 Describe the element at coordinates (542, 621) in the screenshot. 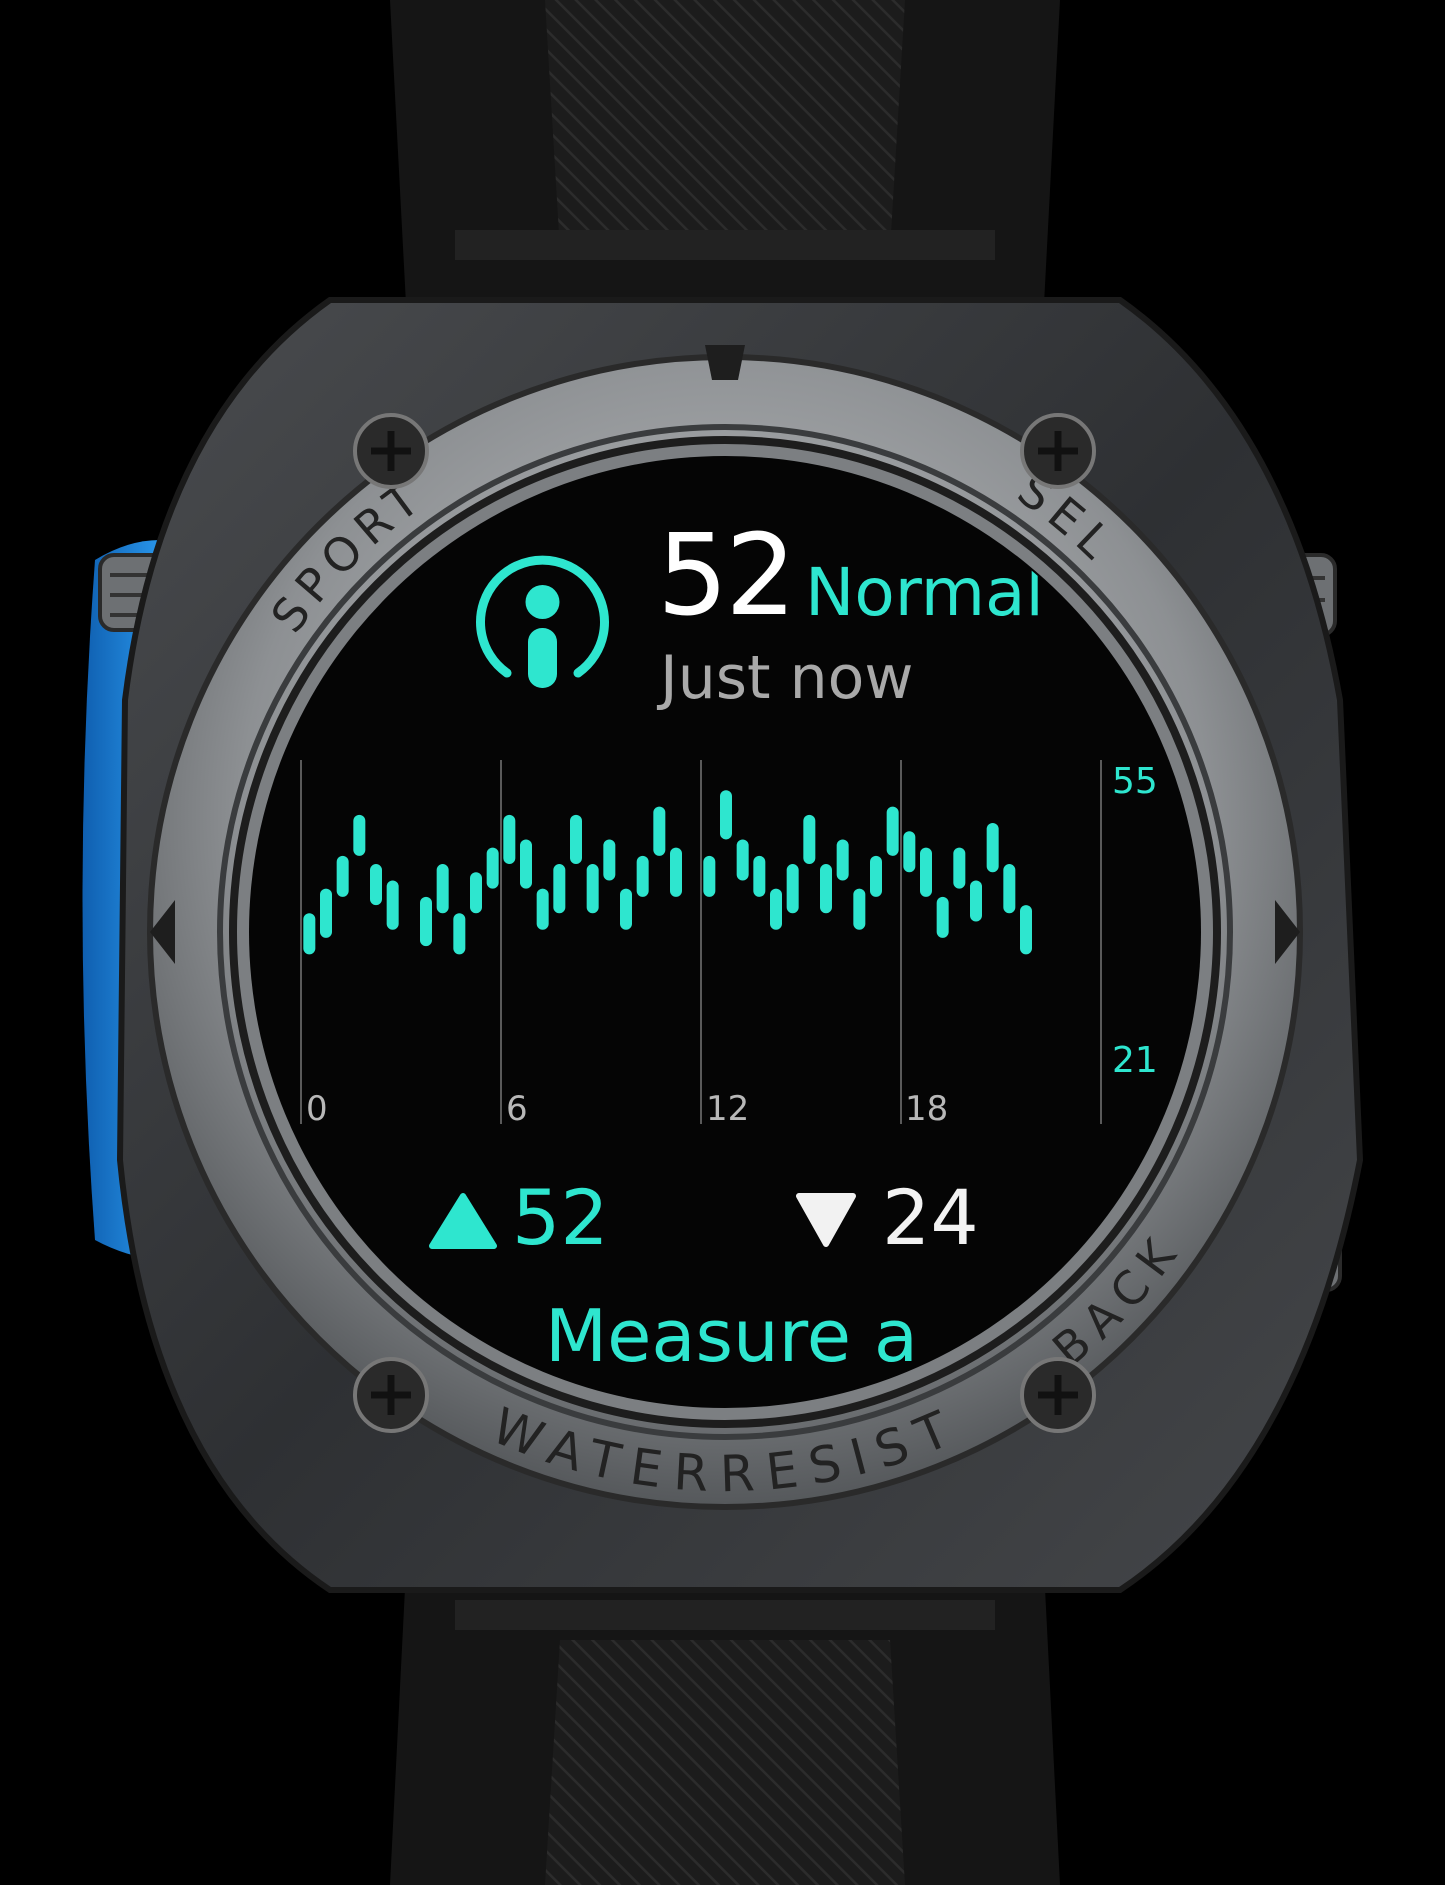

I see `info-person-icon` at that location.